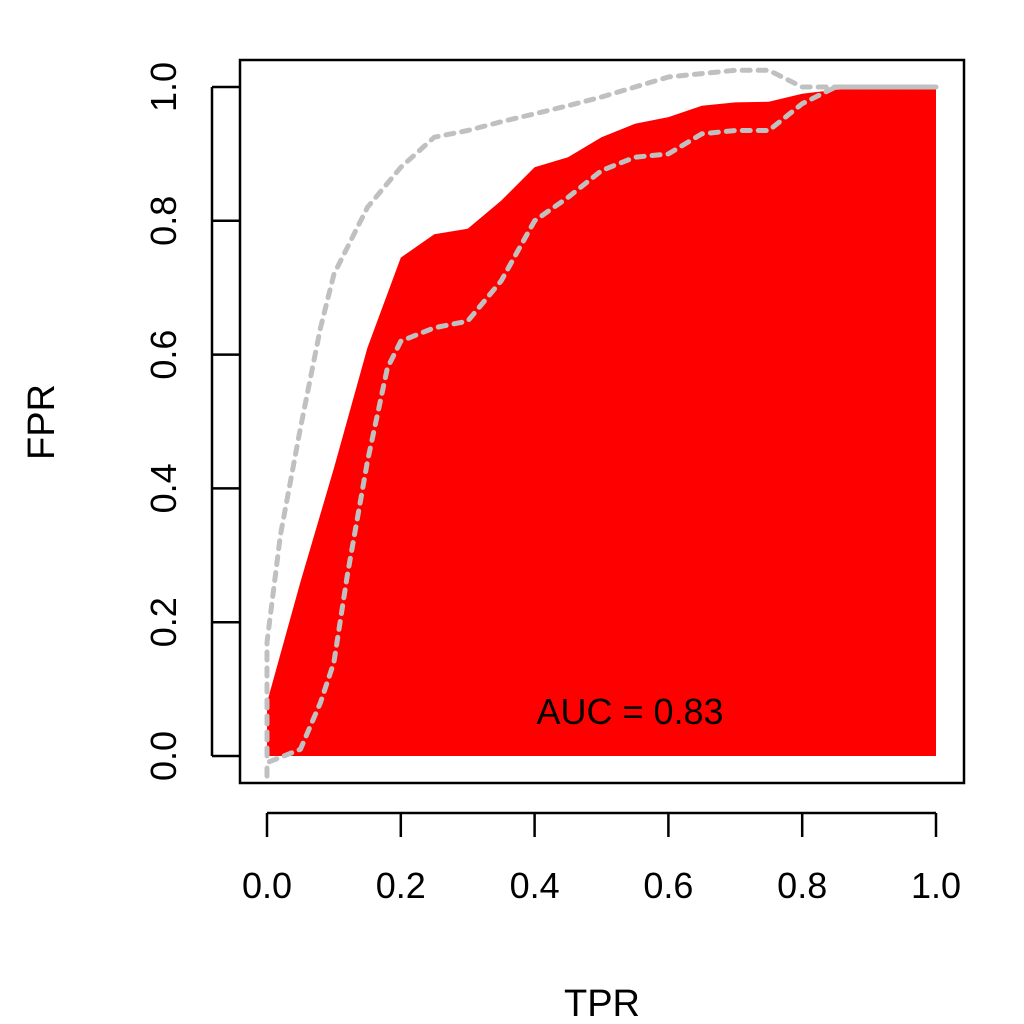 The width and height of the screenshot is (1024, 1024). I want to click on annotation-auc: AUC = 0.83, so click(629, 711).